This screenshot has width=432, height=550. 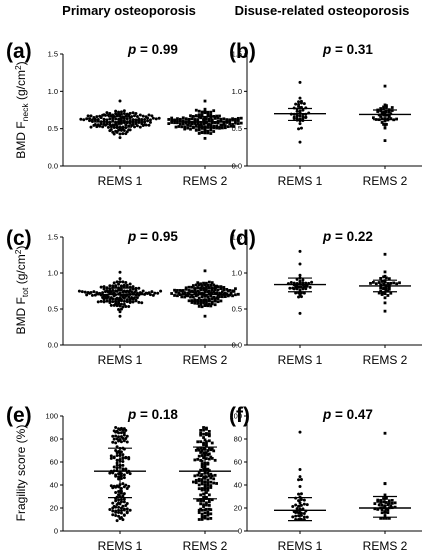 What do you see at coordinates (19, 51) in the screenshot?
I see `panel-letter: (a)` at bounding box center [19, 51].